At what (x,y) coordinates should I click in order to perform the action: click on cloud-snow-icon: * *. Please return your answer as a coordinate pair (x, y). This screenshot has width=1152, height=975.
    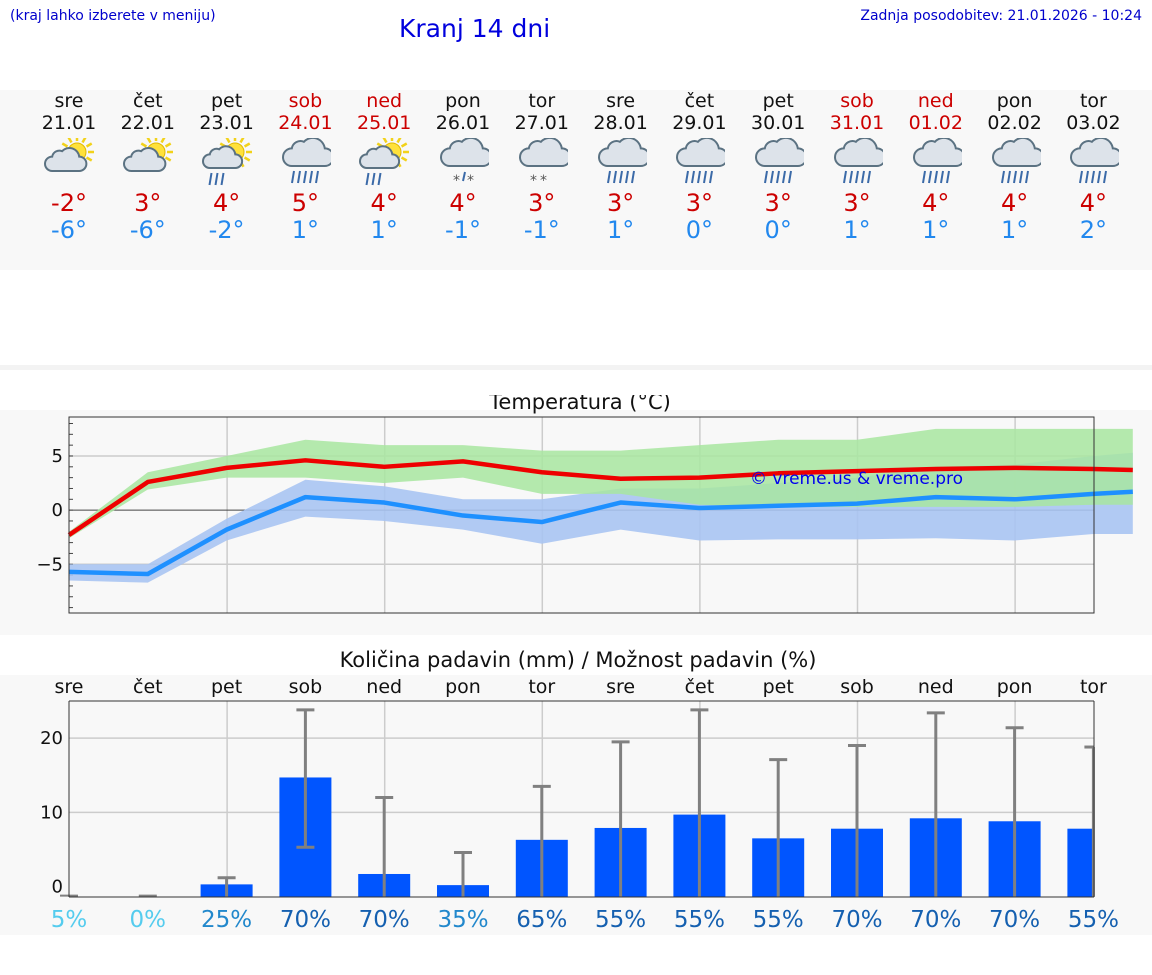
    Looking at the image, I should click on (543, 162).